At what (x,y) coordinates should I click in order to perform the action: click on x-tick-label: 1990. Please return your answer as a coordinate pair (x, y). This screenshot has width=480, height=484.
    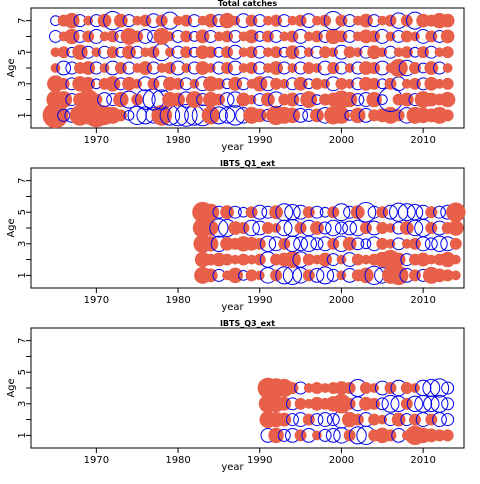
    Looking at the image, I should click on (259, 300).